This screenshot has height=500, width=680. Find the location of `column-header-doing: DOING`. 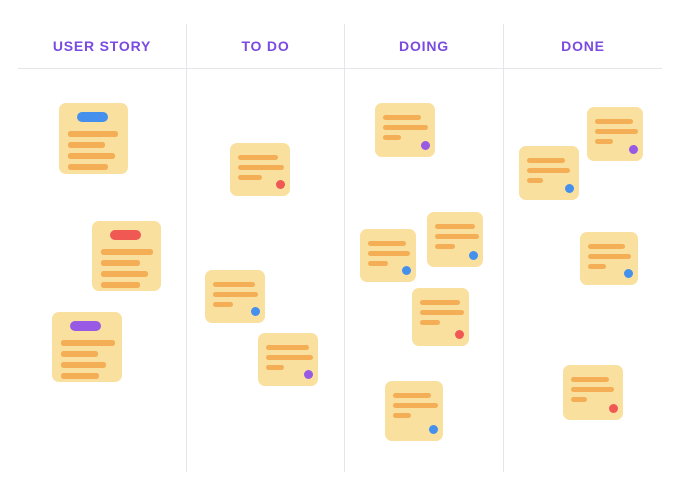

column-header-doing: DOING is located at coordinates (424, 46).